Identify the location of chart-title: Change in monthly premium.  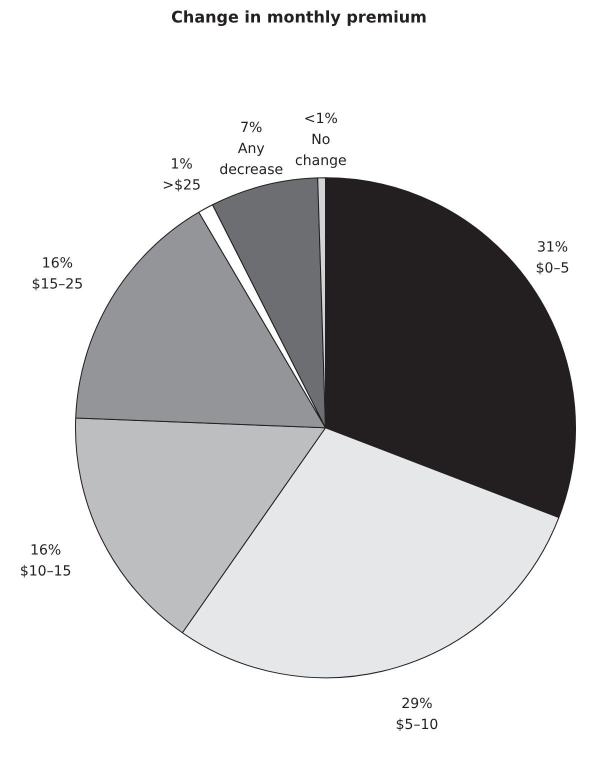
(299, 17).